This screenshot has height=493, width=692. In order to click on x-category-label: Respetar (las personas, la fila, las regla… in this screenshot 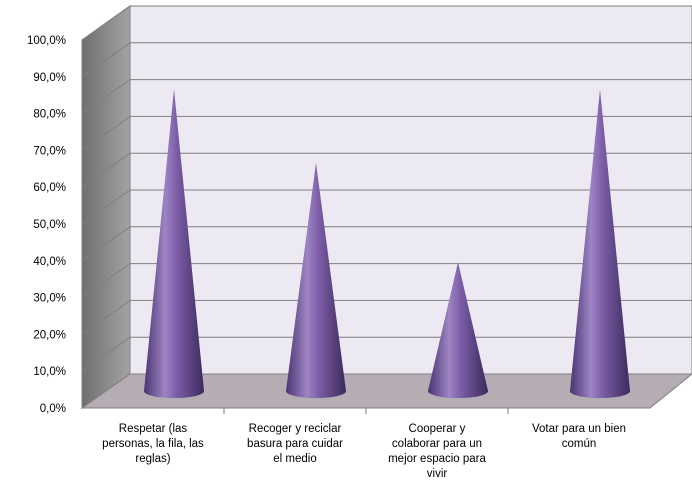, I will do `click(153, 444)`.